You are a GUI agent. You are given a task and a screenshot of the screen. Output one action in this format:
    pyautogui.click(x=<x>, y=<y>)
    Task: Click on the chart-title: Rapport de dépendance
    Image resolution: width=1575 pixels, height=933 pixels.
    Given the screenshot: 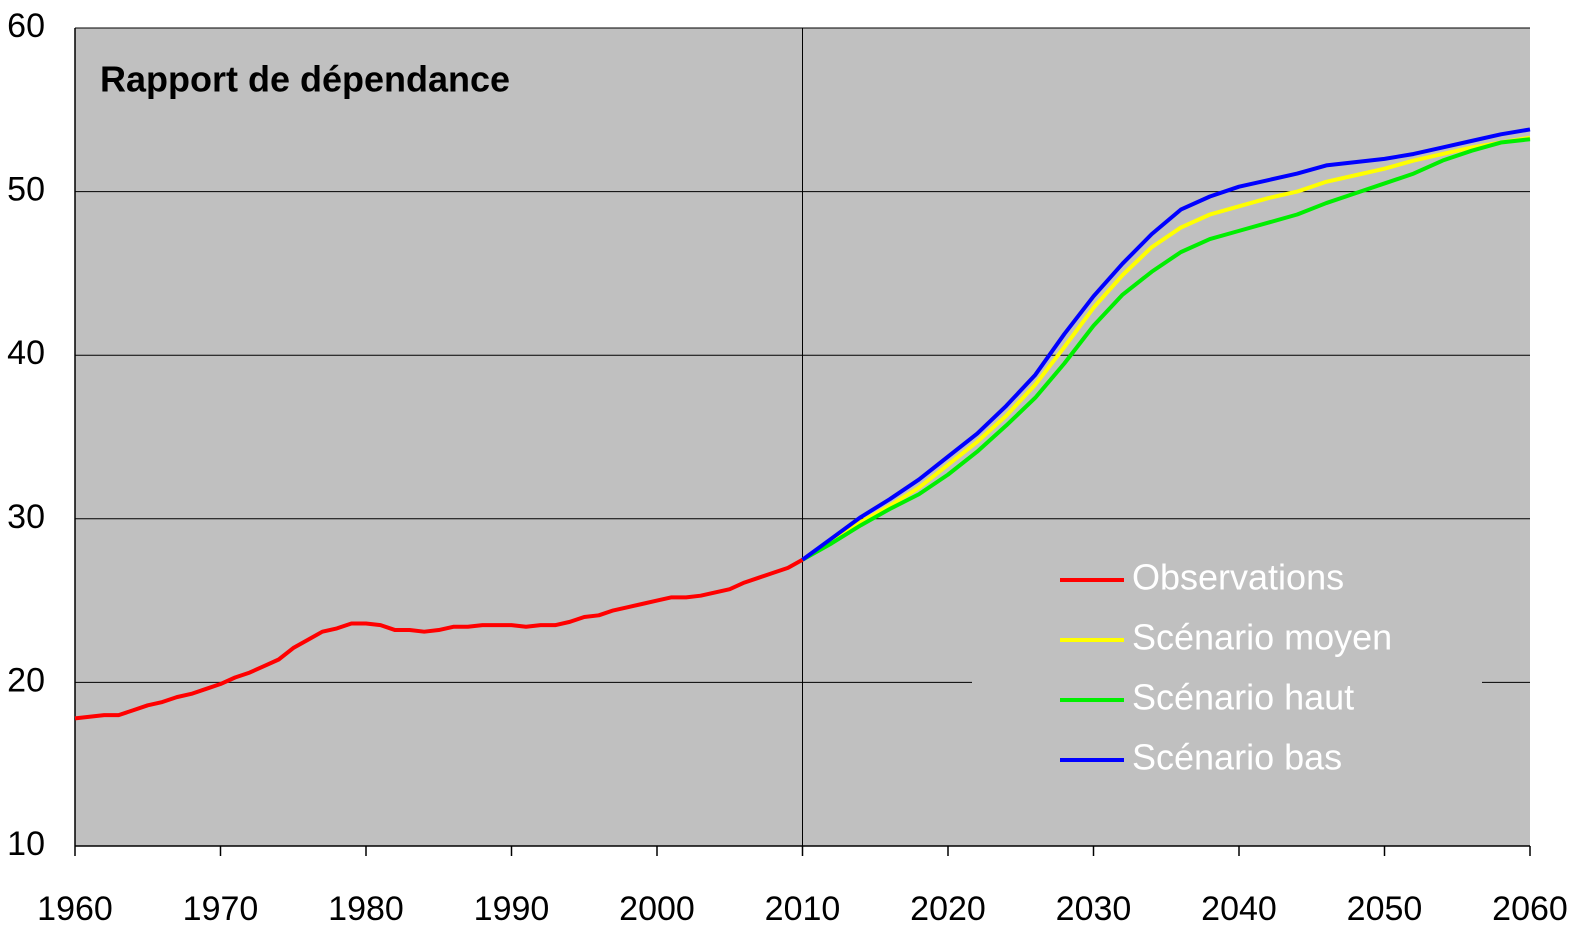 What is the action you would take?
    pyautogui.click(x=305, y=79)
    